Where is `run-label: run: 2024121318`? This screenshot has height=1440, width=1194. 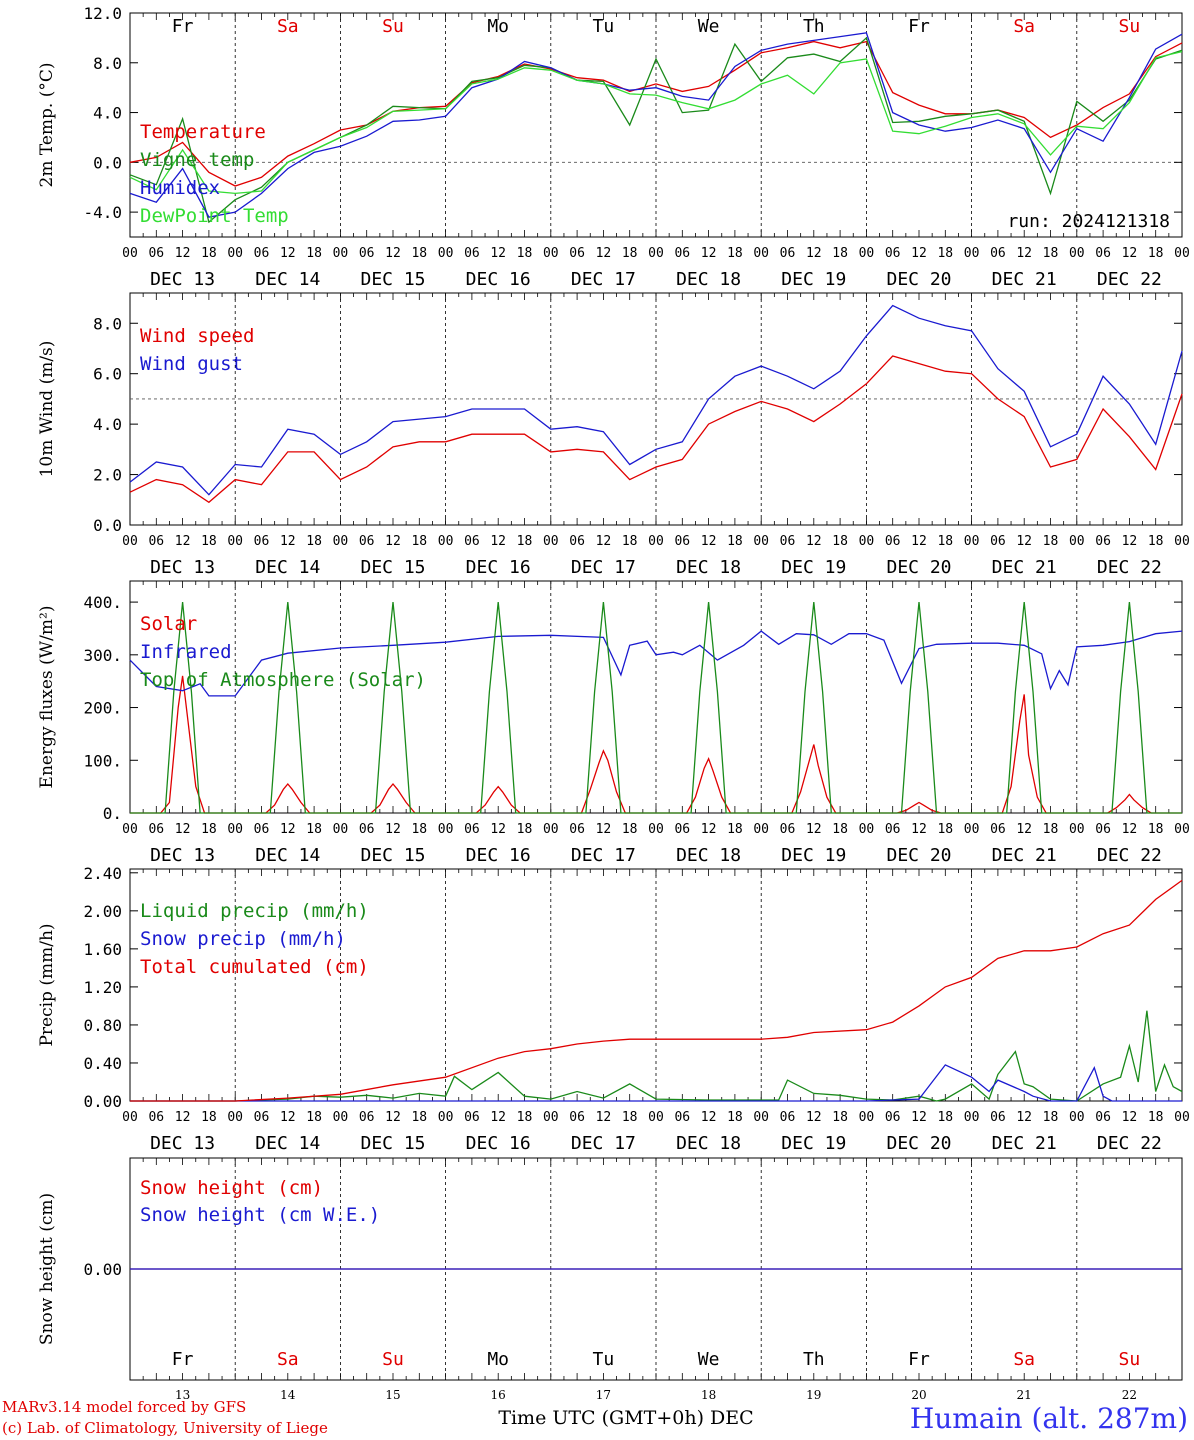
run-label: run: 2024121318 is located at coordinates (1088, 221).